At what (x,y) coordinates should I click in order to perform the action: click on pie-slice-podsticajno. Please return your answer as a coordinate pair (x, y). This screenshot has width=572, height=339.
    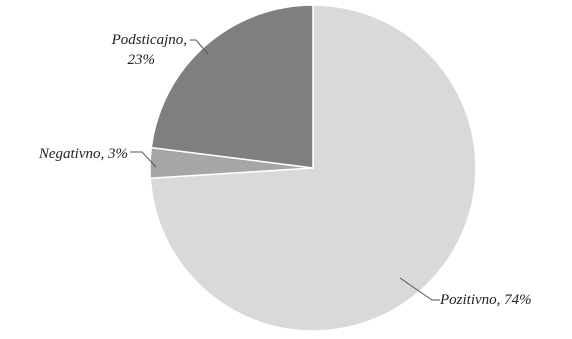
    Looking at the image, I should click on (232, 86).